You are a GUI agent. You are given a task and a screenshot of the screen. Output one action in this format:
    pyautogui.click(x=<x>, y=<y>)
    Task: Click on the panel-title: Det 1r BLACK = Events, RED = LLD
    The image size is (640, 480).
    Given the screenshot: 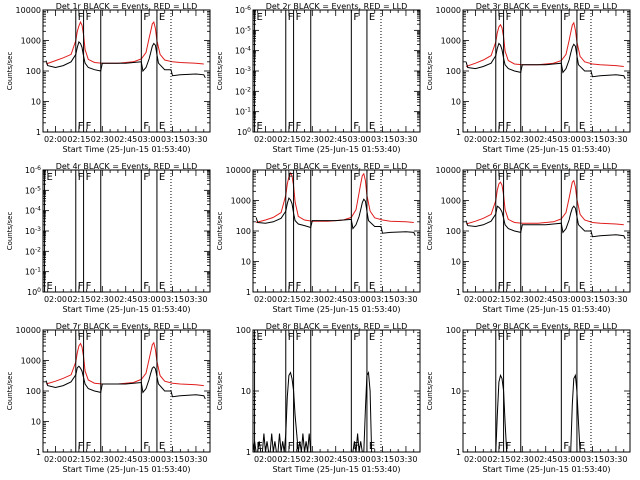 What is the action you would take?
    pyautogui.click(x=127, y=6)
    